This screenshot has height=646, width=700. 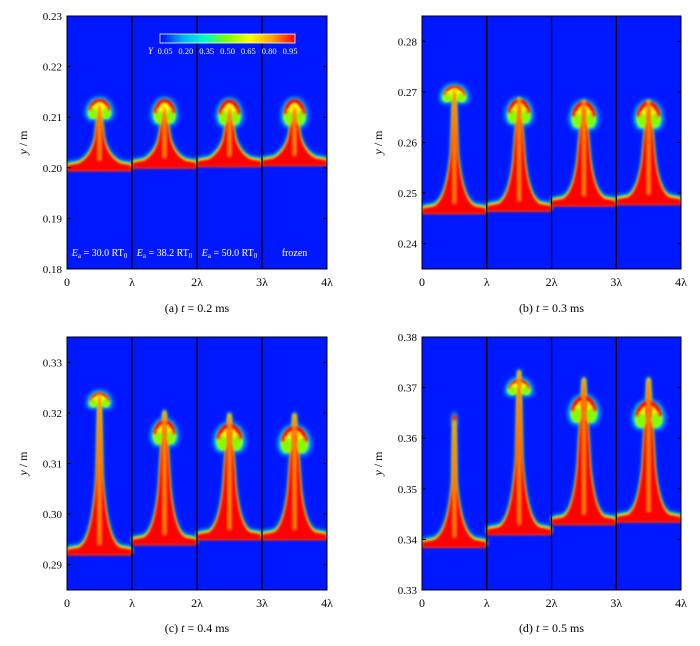 What do you see at coordinates (52, 118) in the screenshot?
I see `y-tick-label: 0.21` at bounding box center [52, 118].